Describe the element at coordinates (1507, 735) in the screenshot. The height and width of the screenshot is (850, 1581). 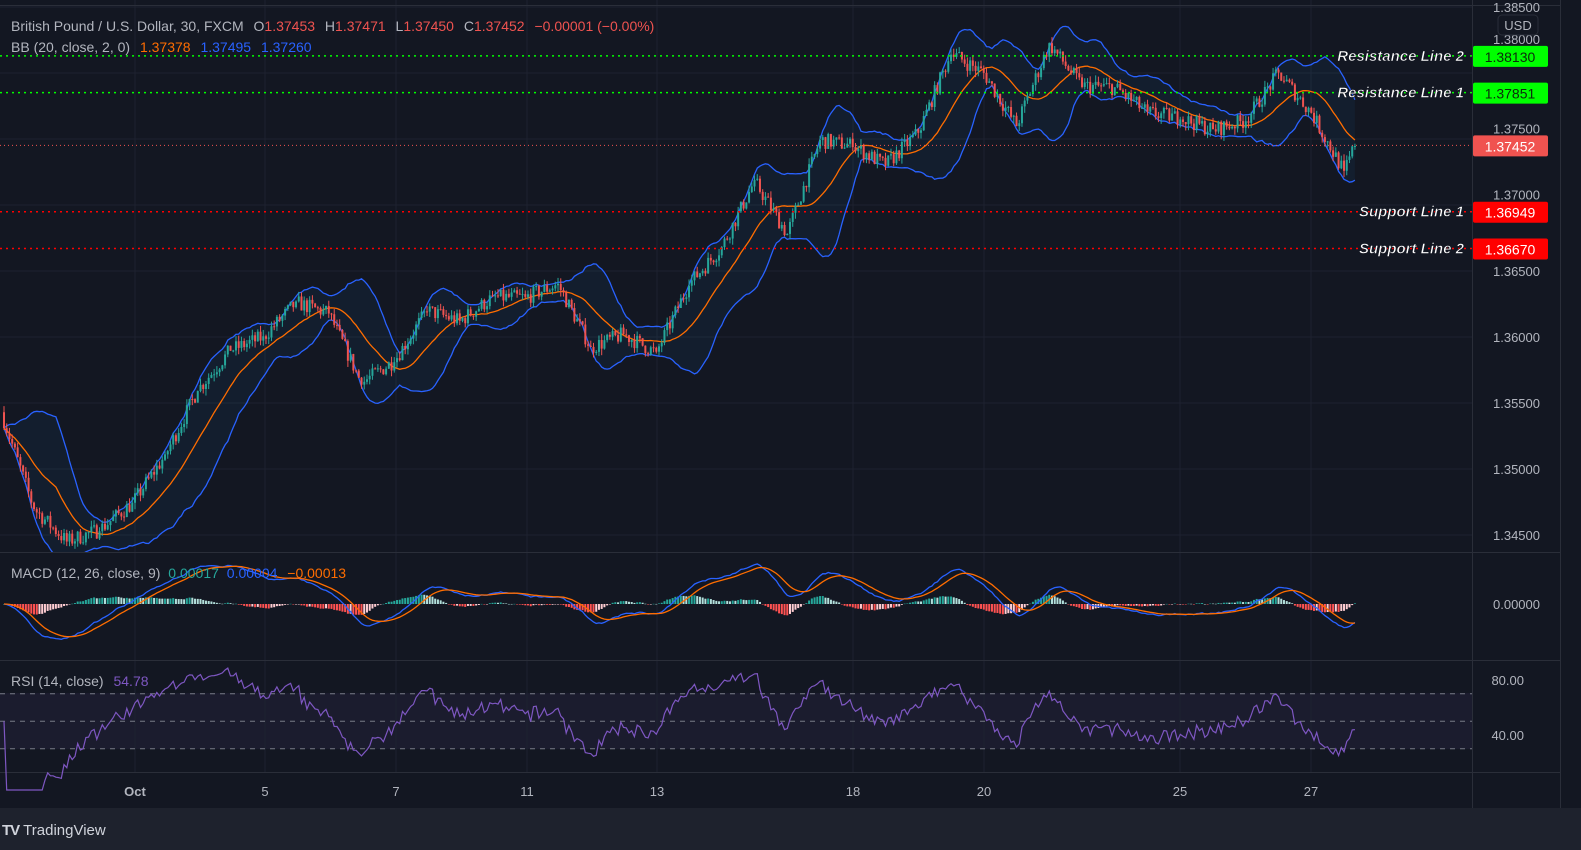
I see `rsi-tick: 40.00` at that location.